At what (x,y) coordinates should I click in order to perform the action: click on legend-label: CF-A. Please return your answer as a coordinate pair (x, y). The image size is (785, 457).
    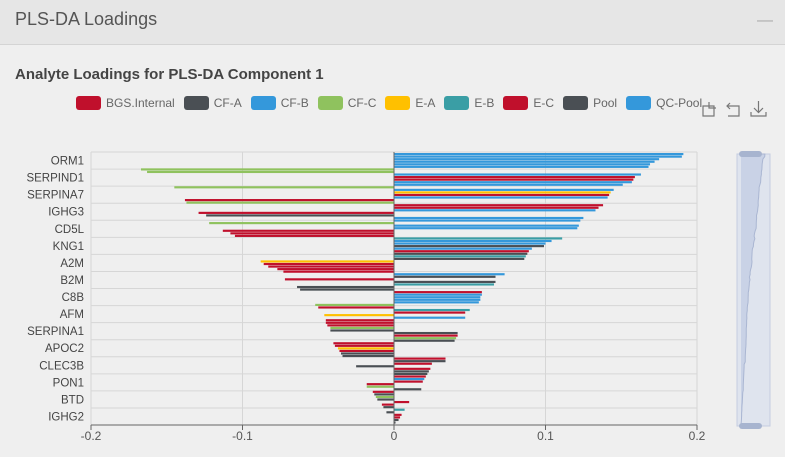
    Looking at the image, I should click on (227, 103).